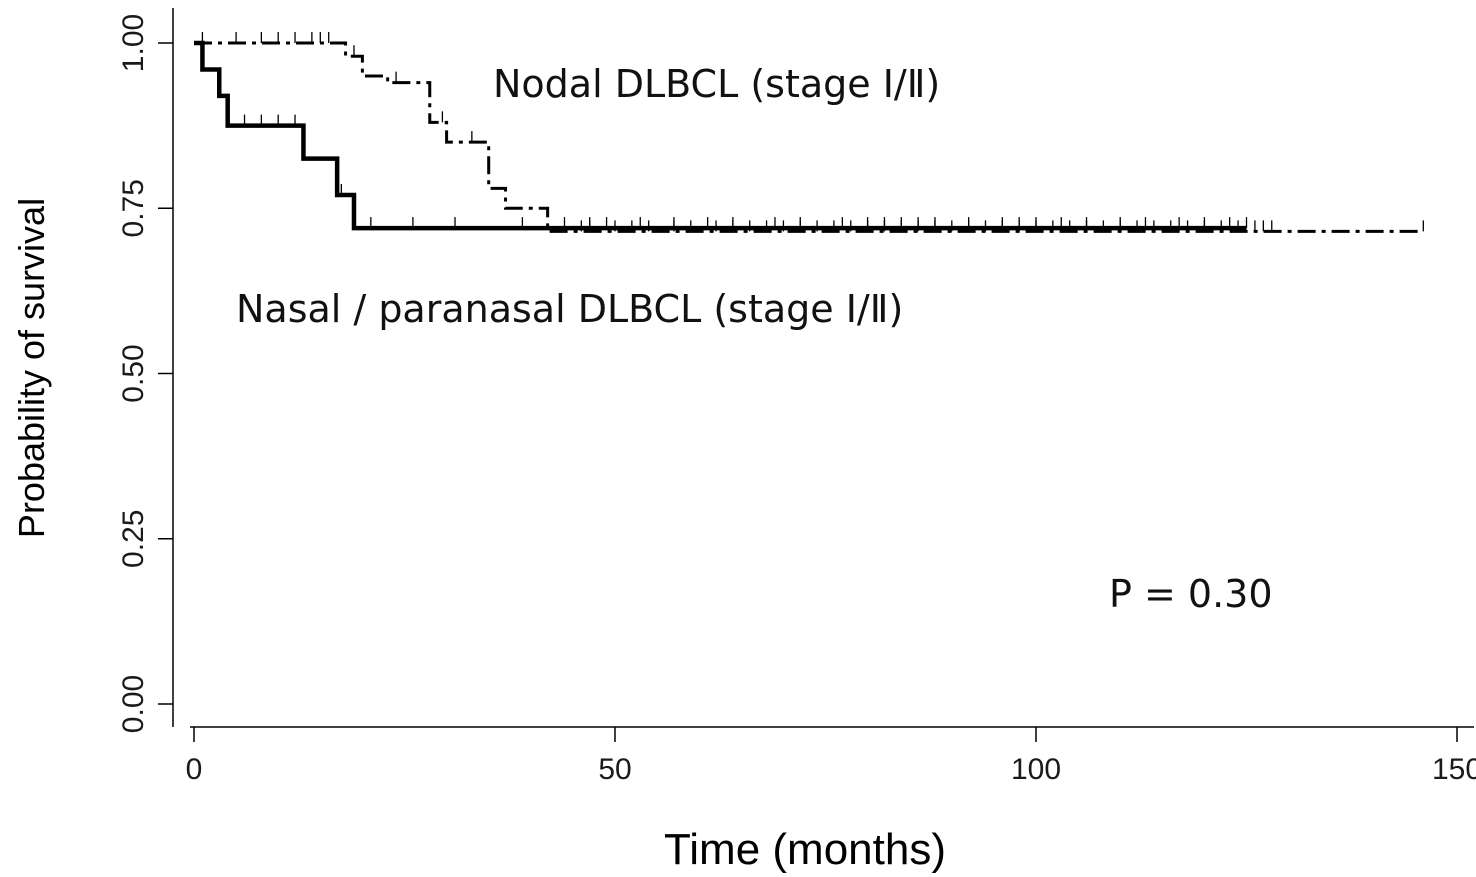 This screenshot has height=877, width=1476. What do you see at coordinates (805, 849) in the screenshot?
I see `x-axis-title: Time (months)` at bounding box center [805, 849].